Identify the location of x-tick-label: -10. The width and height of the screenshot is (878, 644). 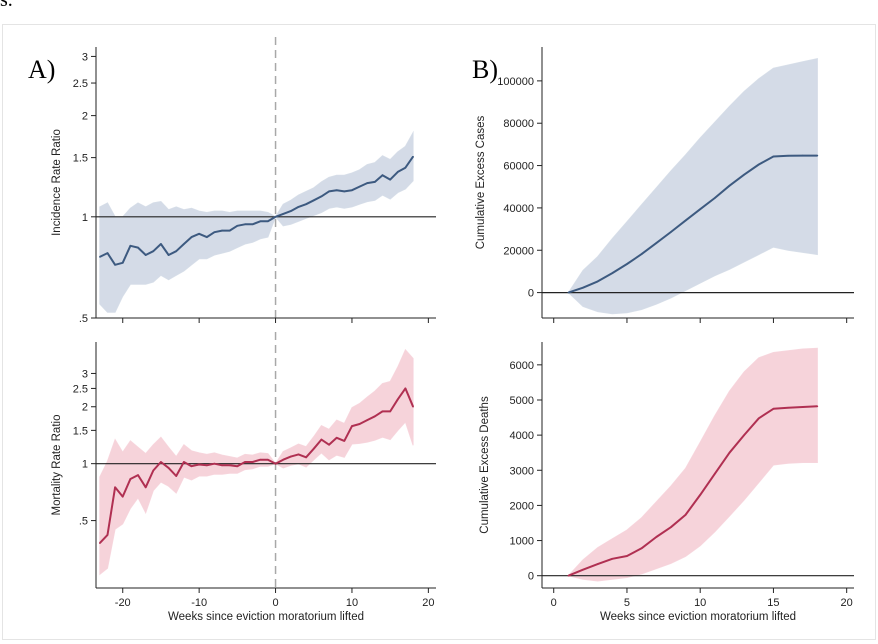
(199, 603).